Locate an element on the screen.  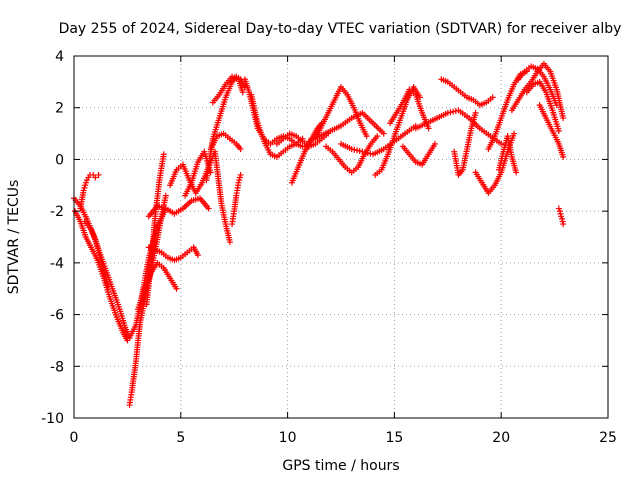
y-tick-label: 4 is located at coordinates (59, 57).